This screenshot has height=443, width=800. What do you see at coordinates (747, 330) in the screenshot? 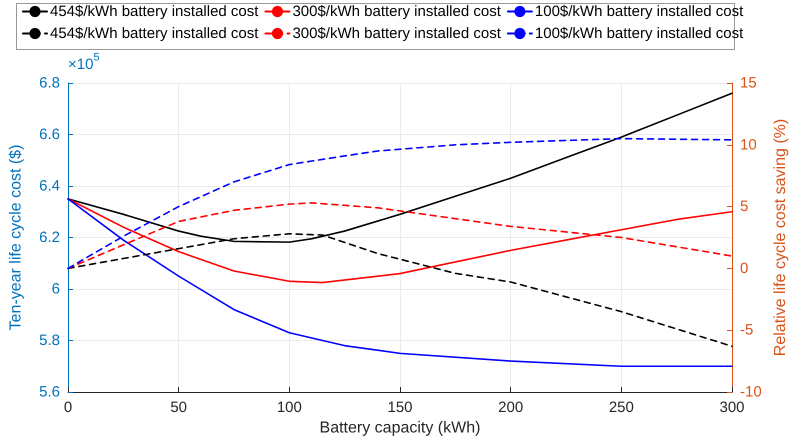
I see `y2-tick-label: -5` at bounding box center [747, 330].